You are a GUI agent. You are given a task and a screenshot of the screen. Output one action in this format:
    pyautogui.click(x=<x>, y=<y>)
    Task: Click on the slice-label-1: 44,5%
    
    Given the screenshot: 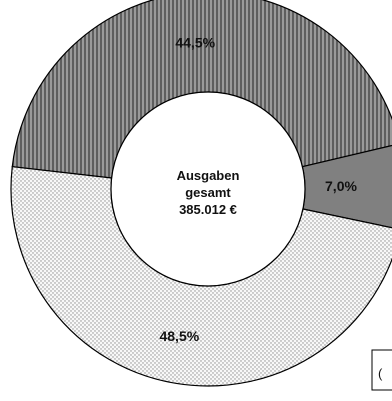 What is the action you would take?
    pyautogui.click(x=195, y=42)
    